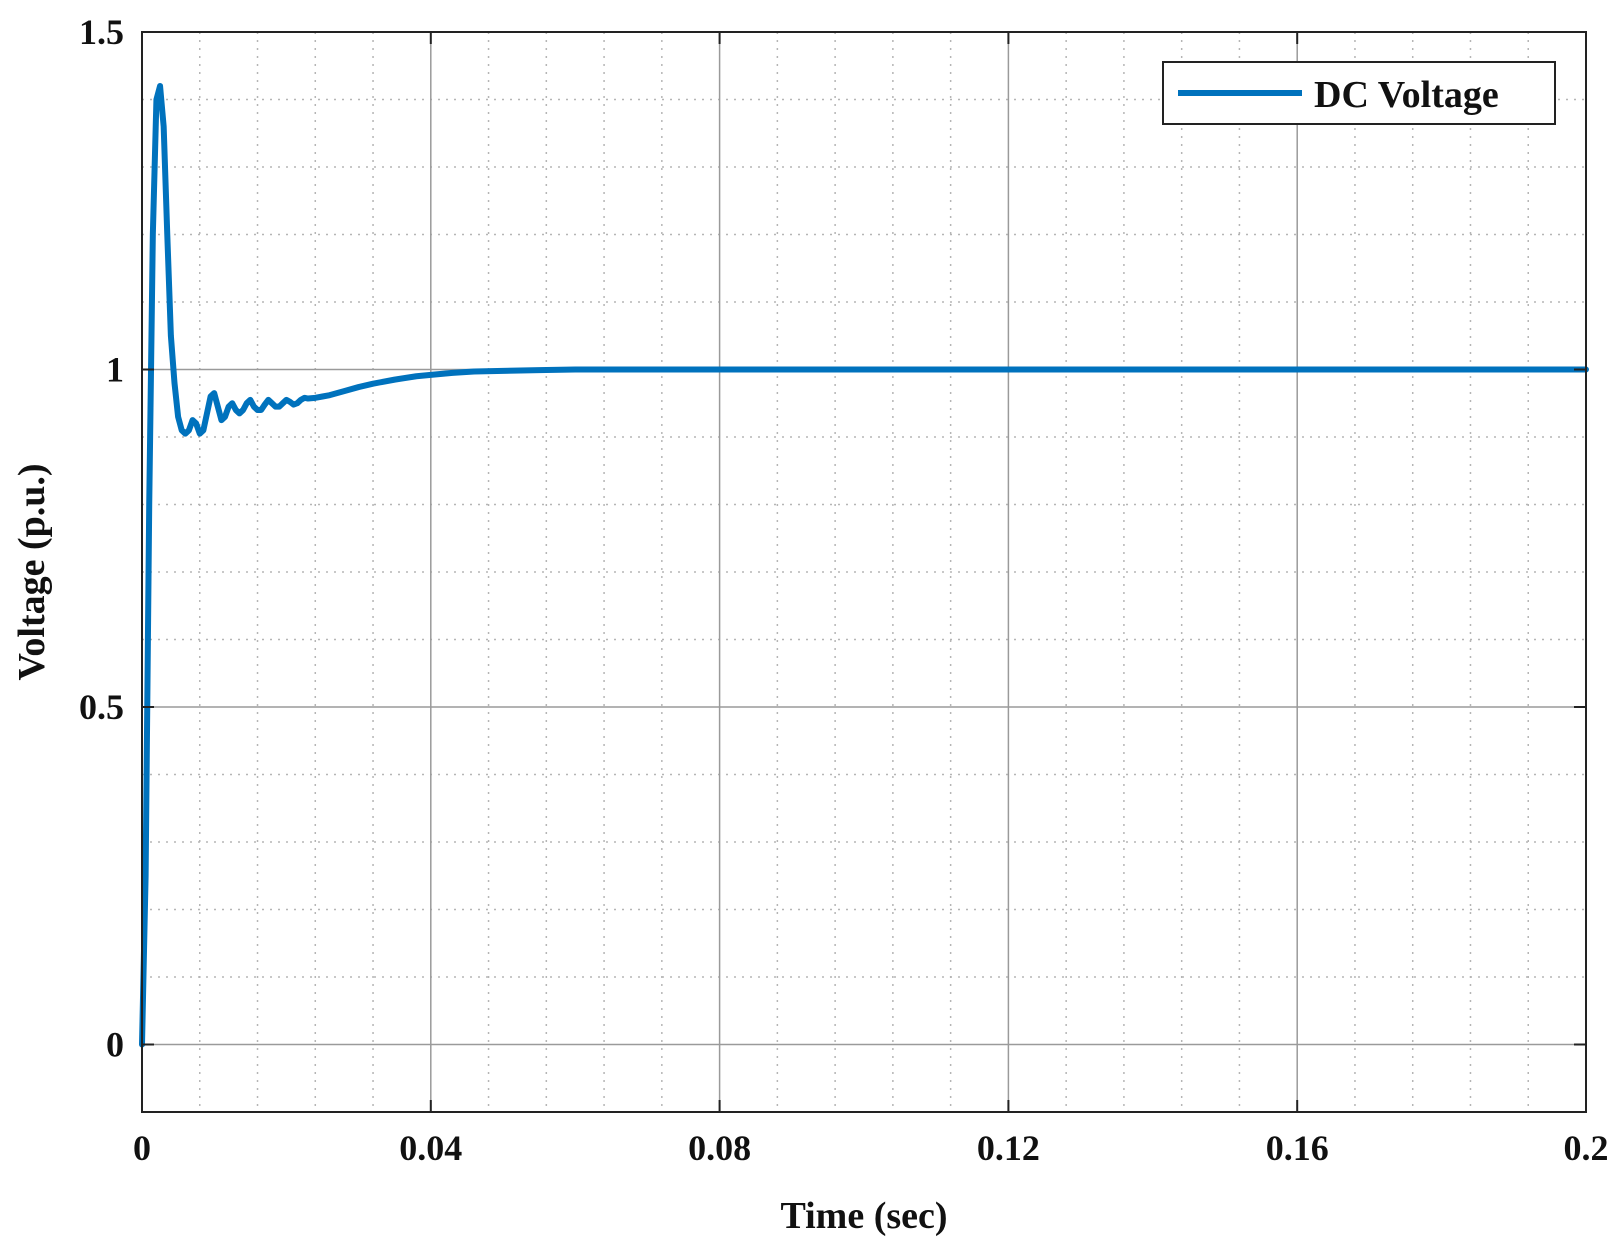 The image size is (1624, 1247). Describe the element at coordinates (32, 571) in the screenshot. I see `y-axis-label: Voltage (p.u.)` at that location.